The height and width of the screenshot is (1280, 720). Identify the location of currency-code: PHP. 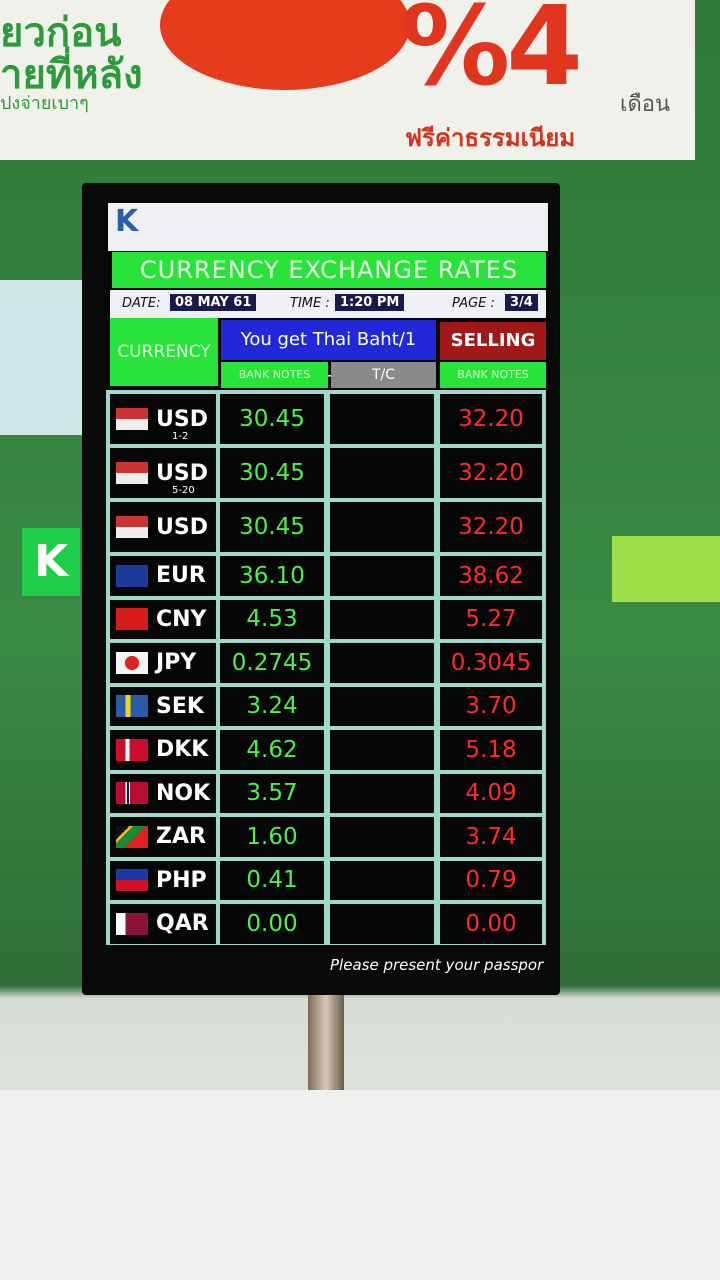
(181, 880).